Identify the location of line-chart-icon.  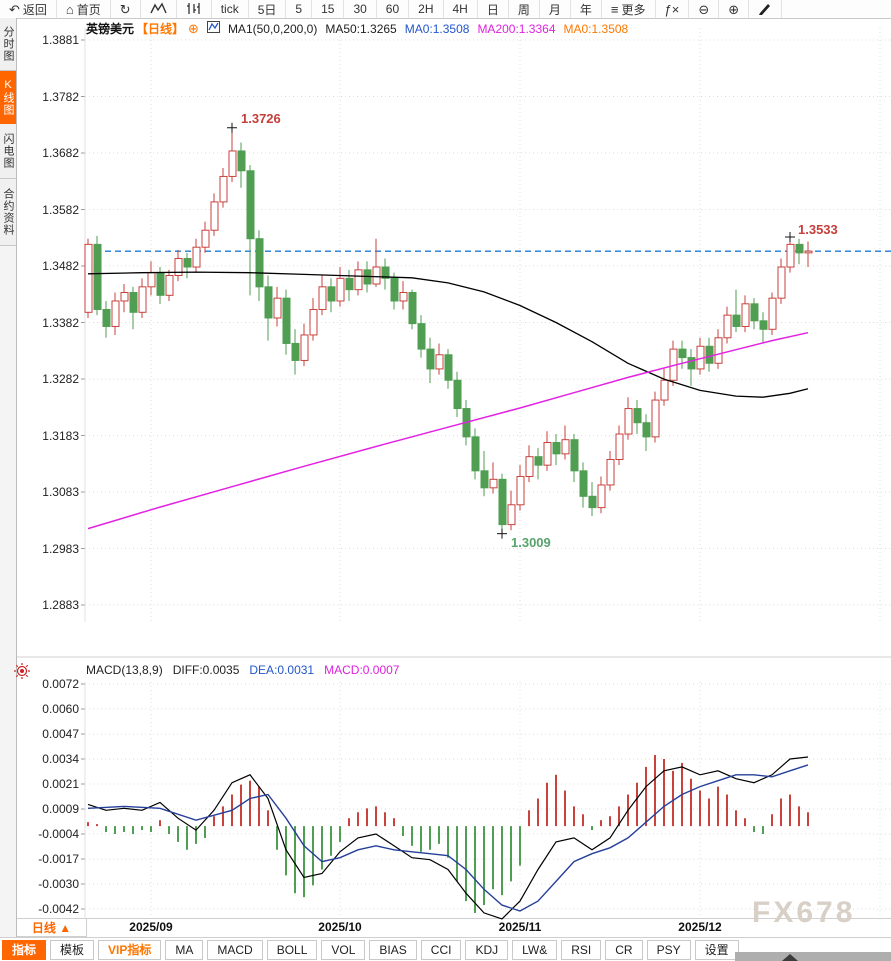
(158, 9).